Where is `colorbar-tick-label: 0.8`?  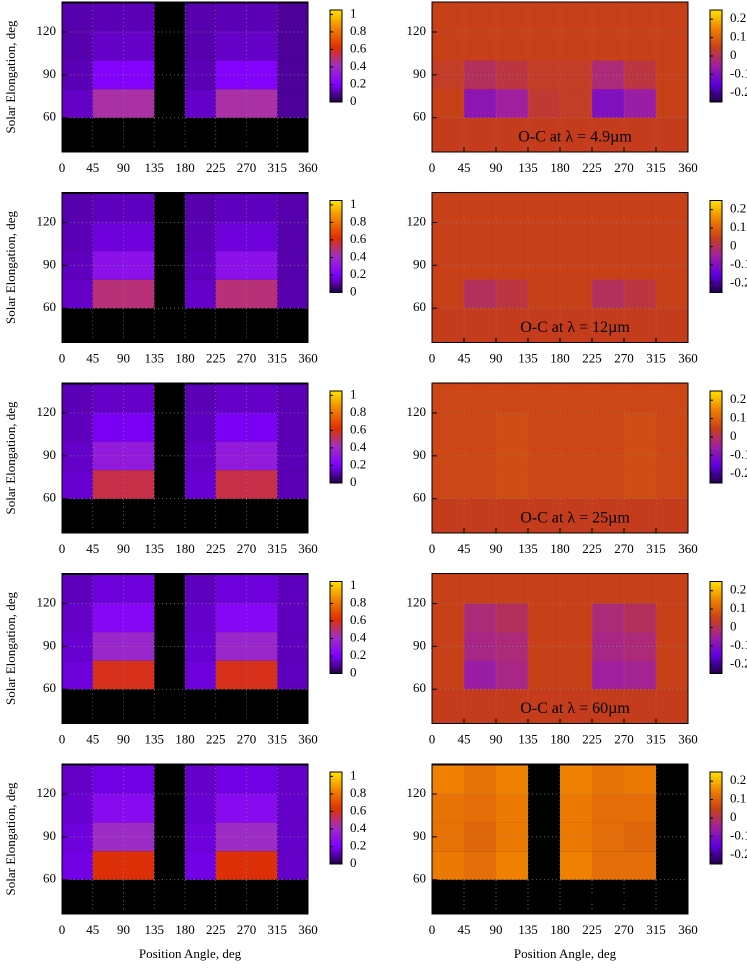
colorbar-tick-label: 0.8 is located at coordinates (358, 411).